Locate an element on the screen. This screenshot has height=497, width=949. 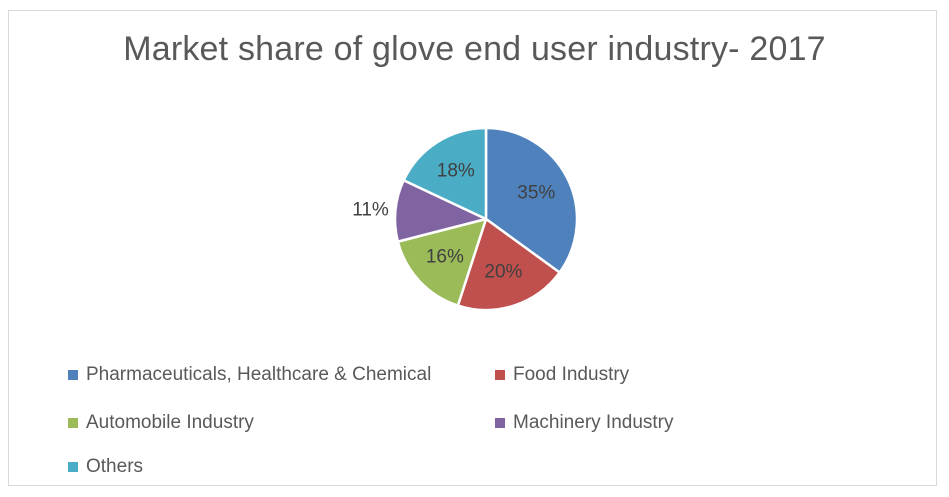
legend-label: Others is located at coordinates (115, 466).